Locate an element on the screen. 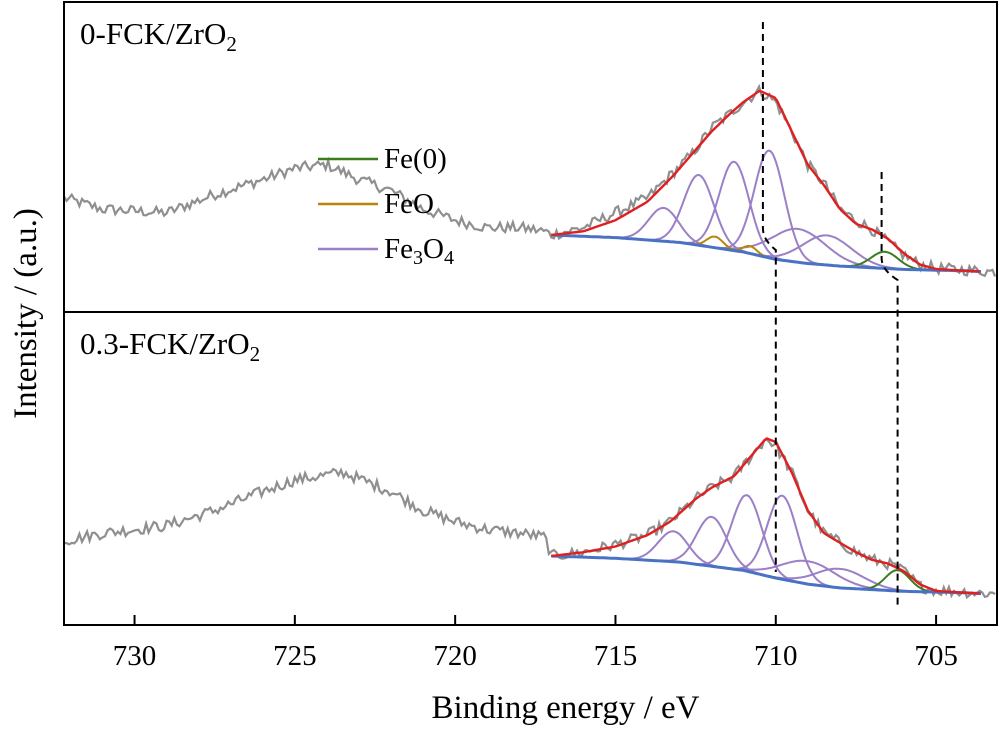 The height and width of the screenshot is (729, 1000). panel-labels: 0-FCK/ZrO2 0.3-FCK/ZrO2 is located at coordinates (170, 191).